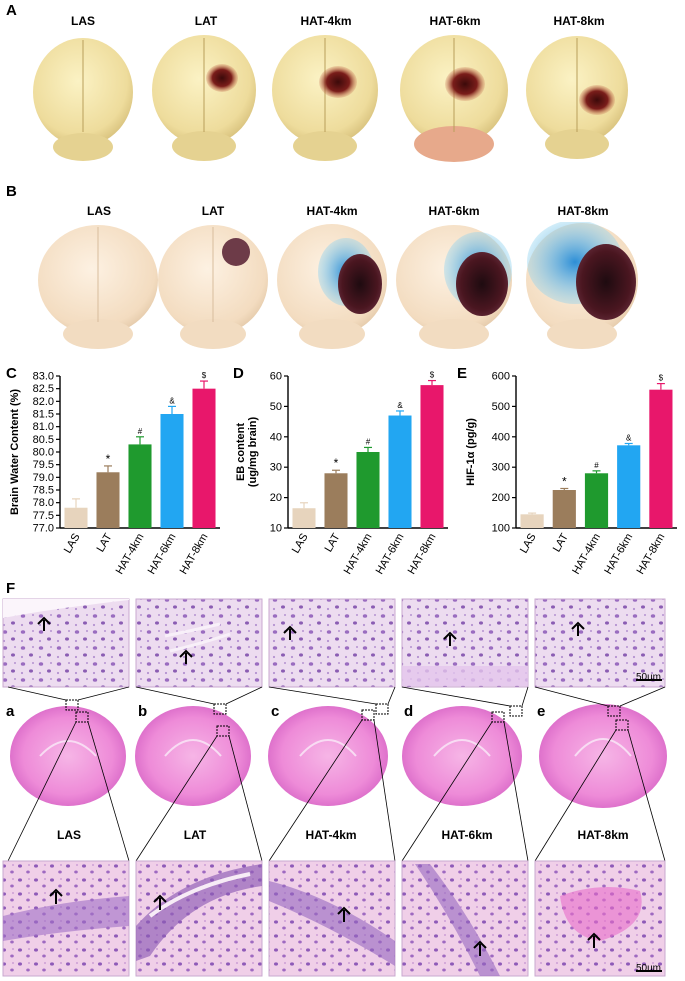  What do you see at coordinates (579, 21) in the screenshot?
I see `brain-label-a-hat8: HAT-8km` at bounding box center [579, 21].